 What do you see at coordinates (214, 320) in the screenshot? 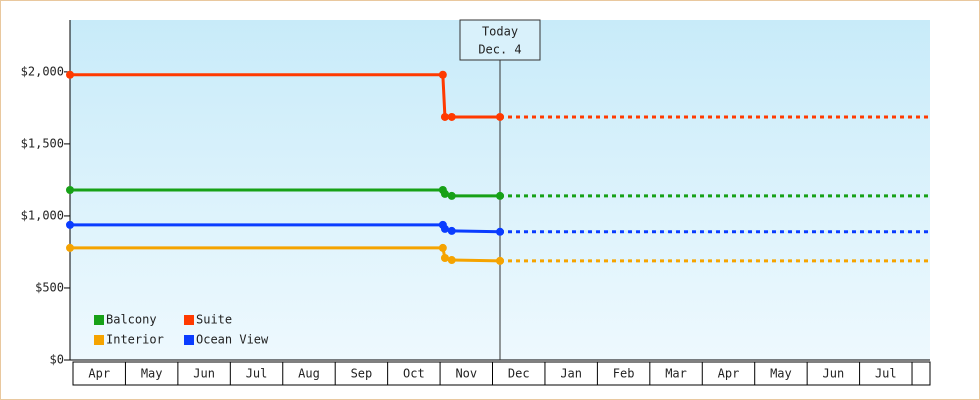
I see `legend-label: Suite` at bounding box center [214, 320].